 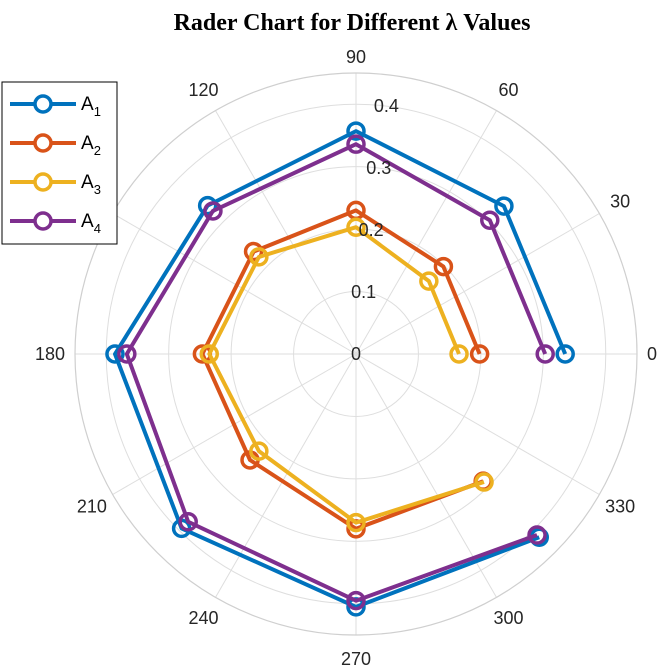 I want to click on angle-tick-label: 90, so click(x=356, y=57).